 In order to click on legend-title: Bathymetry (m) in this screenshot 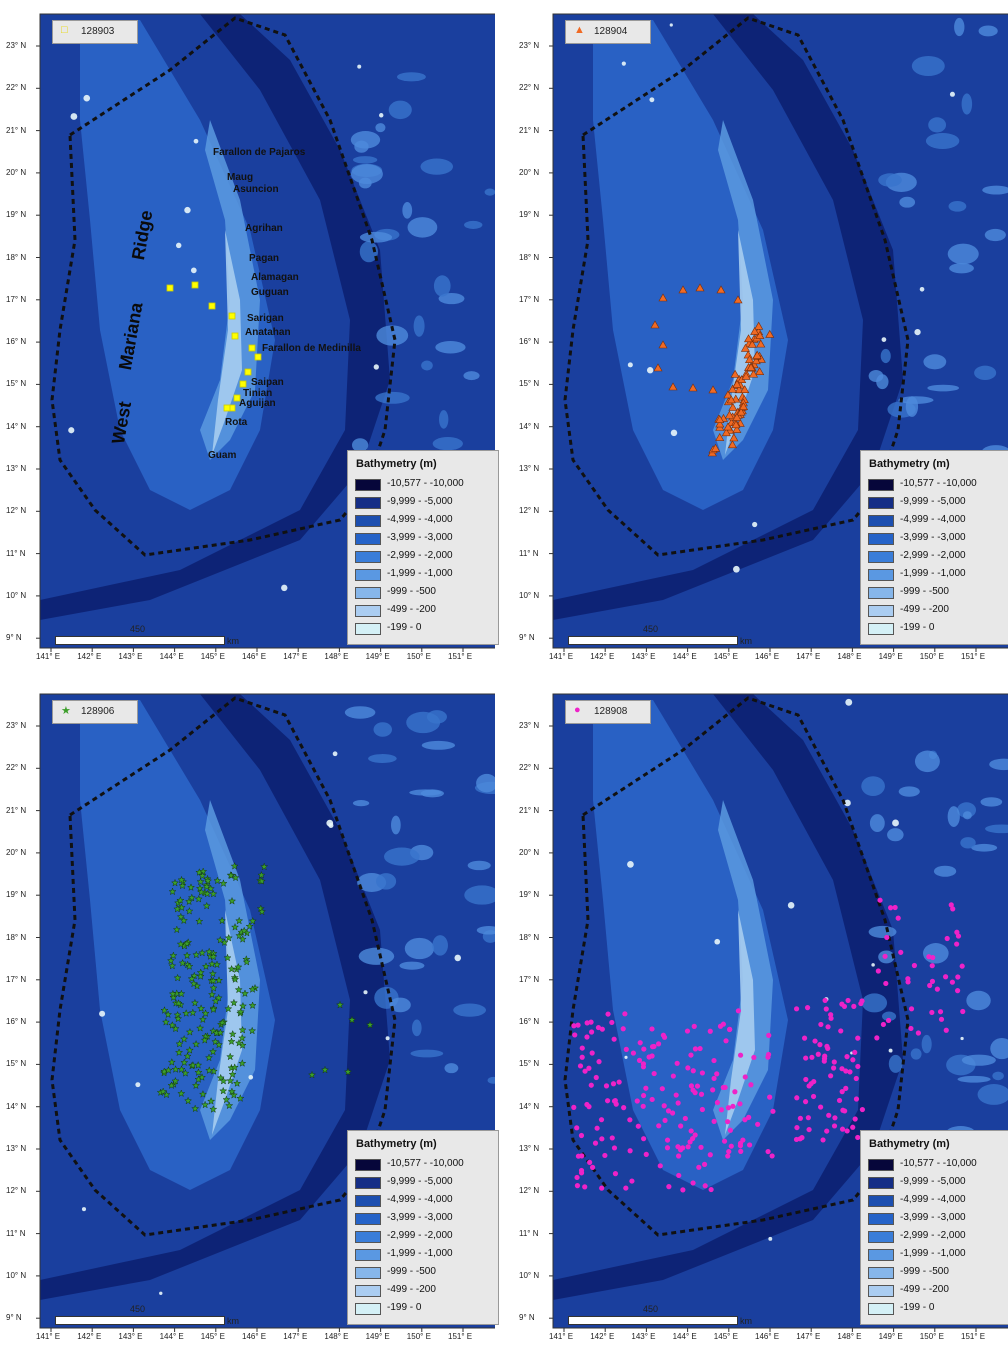, I will do `click(909, 464)`.